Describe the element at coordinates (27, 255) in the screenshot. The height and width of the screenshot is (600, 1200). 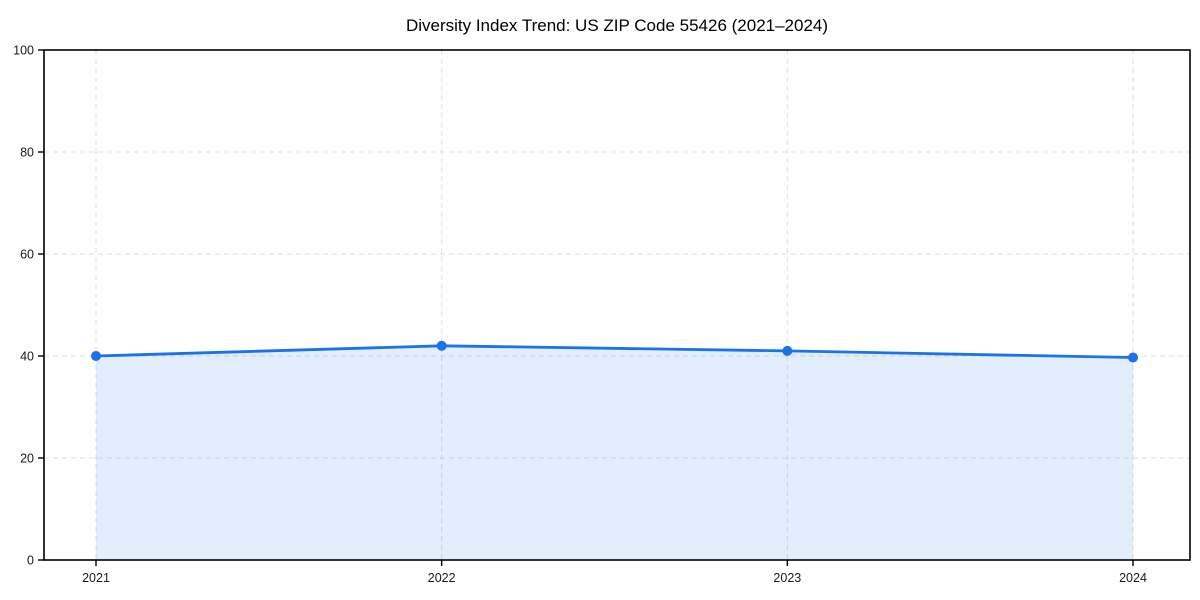
I see `y-axis-tick-label: 60` at that location.